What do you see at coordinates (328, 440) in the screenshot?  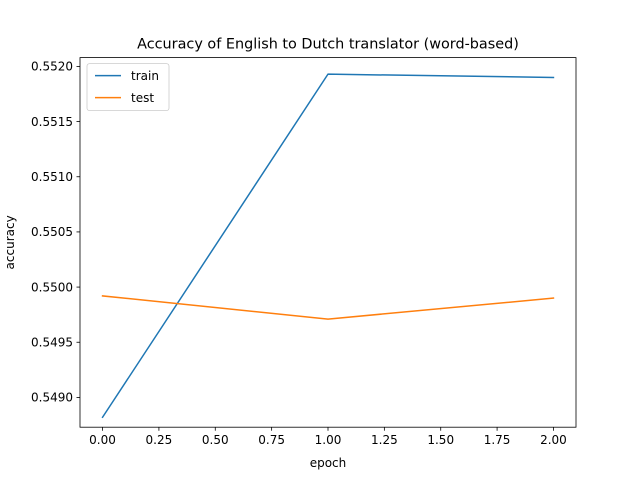 I see `x-tick-label: 1.00` at bounding box center [328, 440].